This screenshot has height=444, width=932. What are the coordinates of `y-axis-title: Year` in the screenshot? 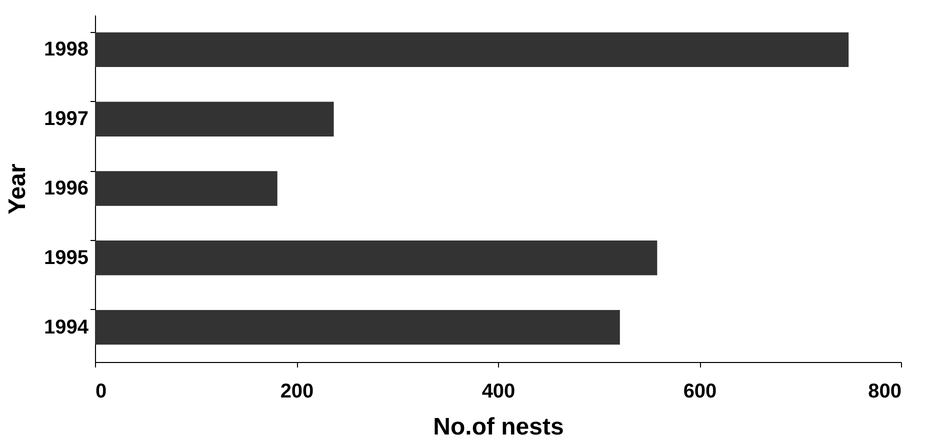 It's located at (18, 189).